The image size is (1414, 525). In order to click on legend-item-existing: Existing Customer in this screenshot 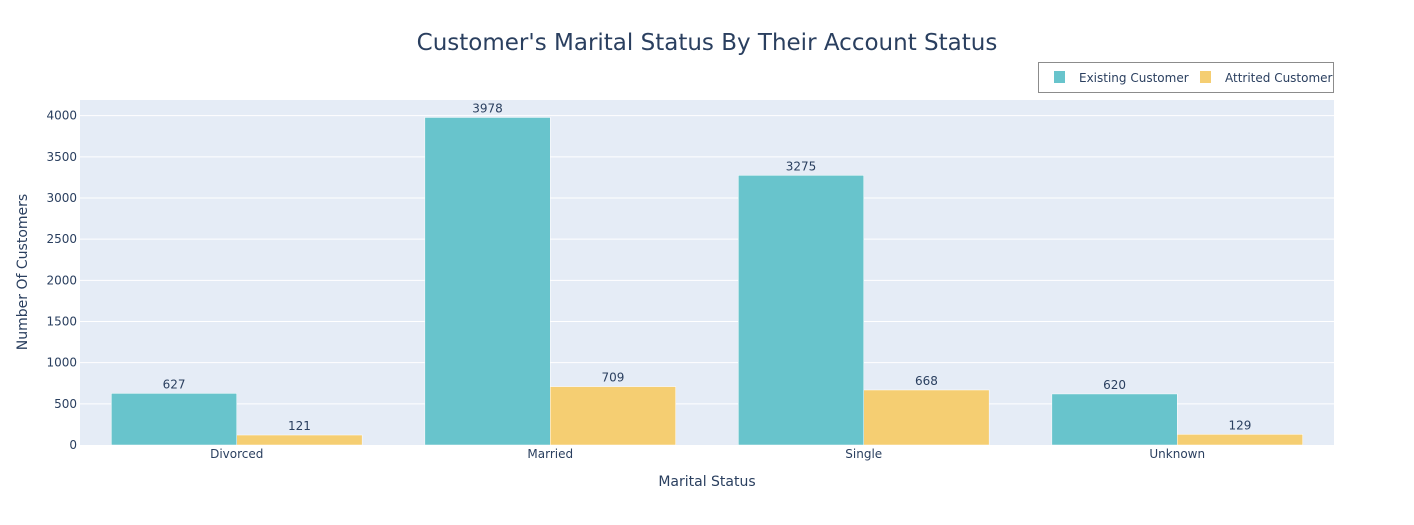, I will do `click(1121, 78)`.